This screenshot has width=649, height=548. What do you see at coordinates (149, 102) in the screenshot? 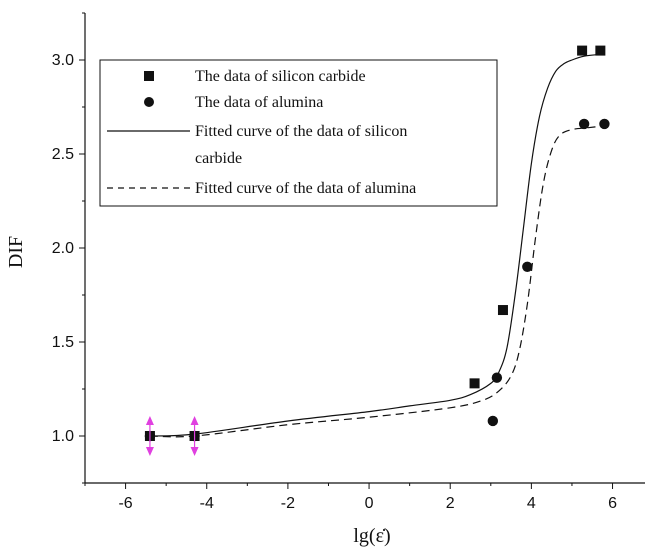
I see `legend-circle-marker` at bounding box center [149, 102].